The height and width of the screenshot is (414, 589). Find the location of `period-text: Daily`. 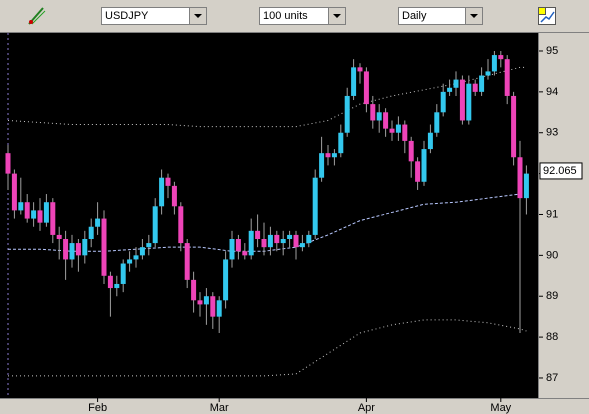

period-text: Daily is located at coordinates (414, 16).